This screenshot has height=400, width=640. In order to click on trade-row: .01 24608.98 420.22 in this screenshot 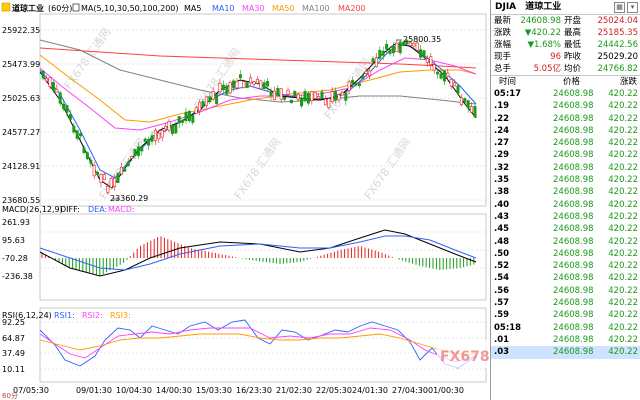, I will do `click(565, 340)`.